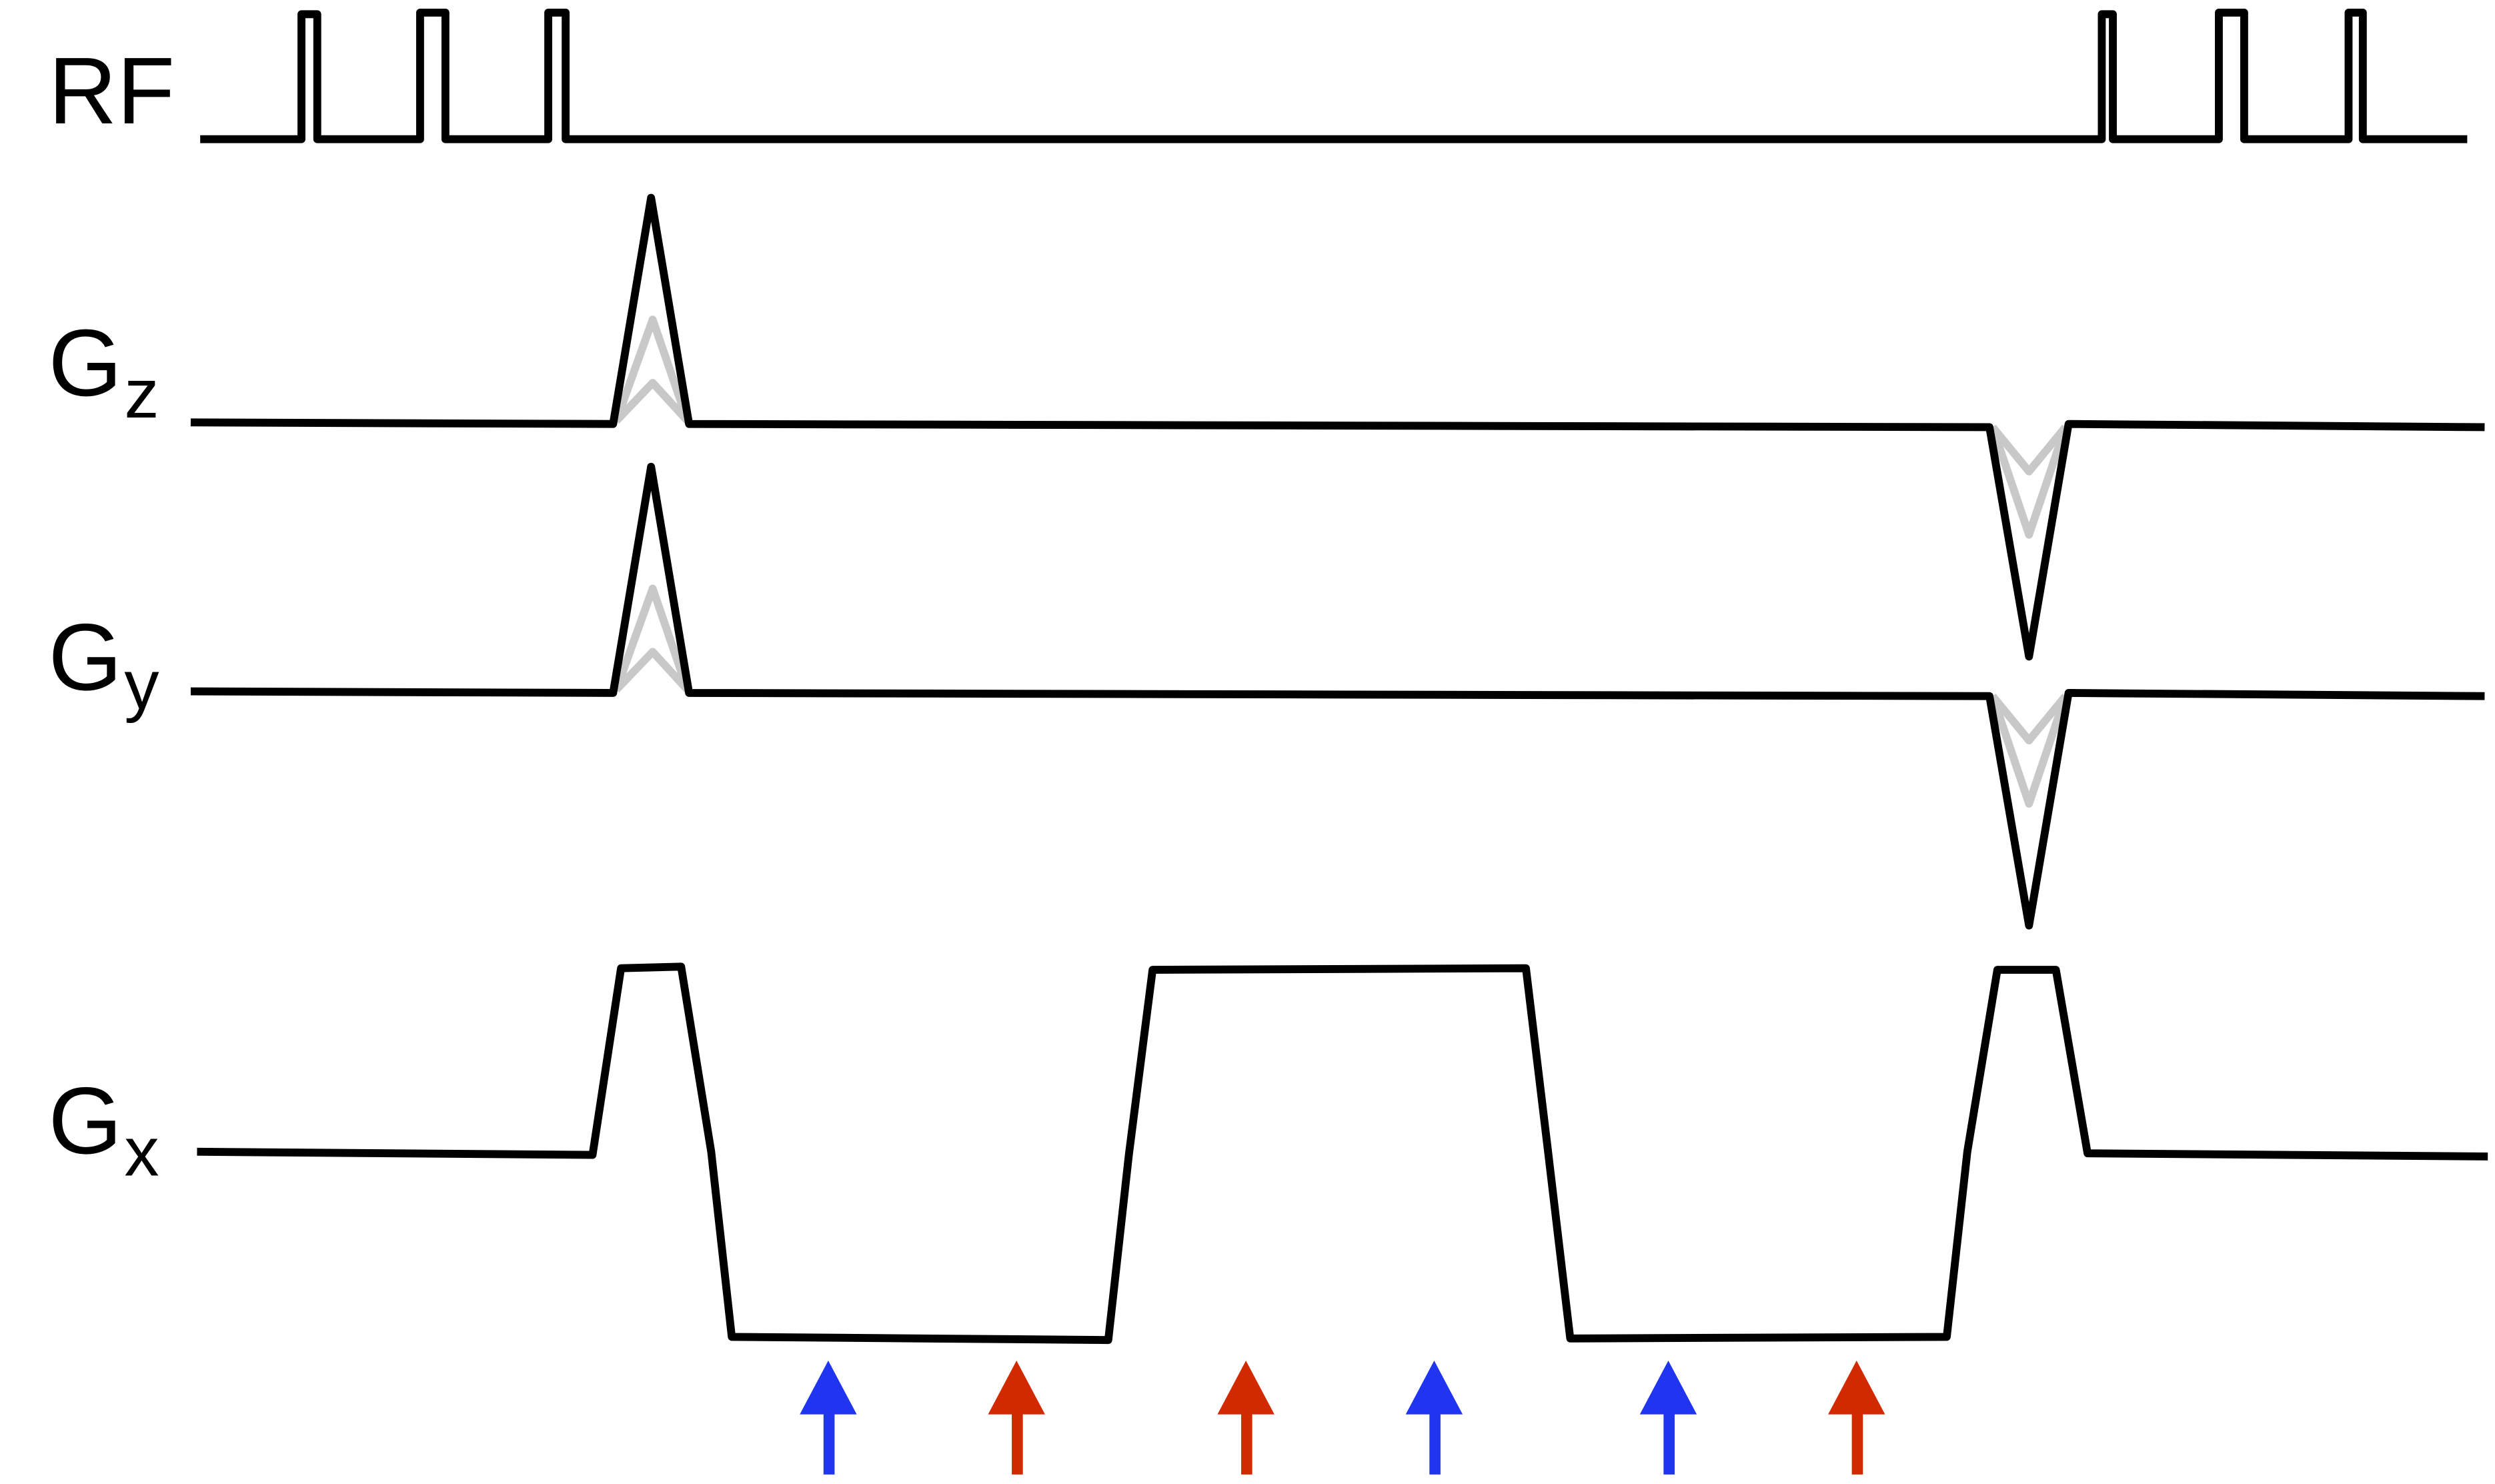 This screenshot has width=2495, height=1484. I want to click on gz-ghost, so click(1340, 427).